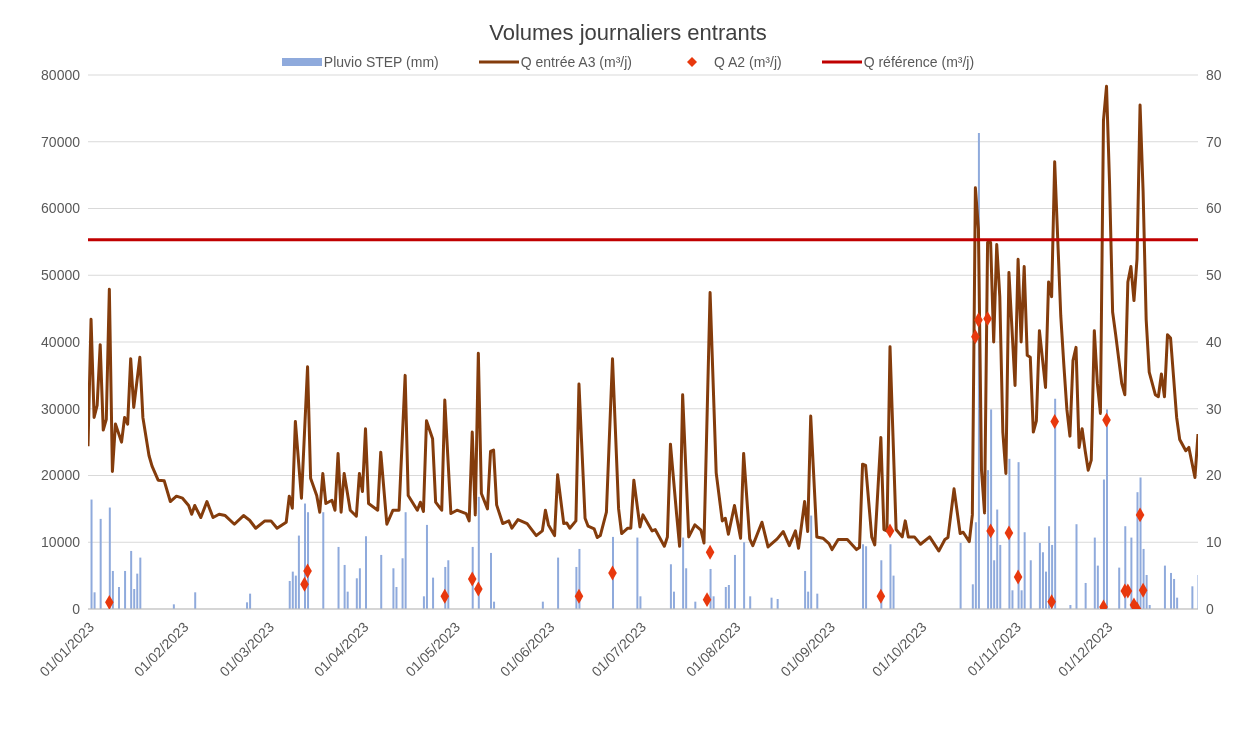  Describe the element at coordinates (1214, 74) in the screenshot. I see `y2-tick-label: 80` at that location.